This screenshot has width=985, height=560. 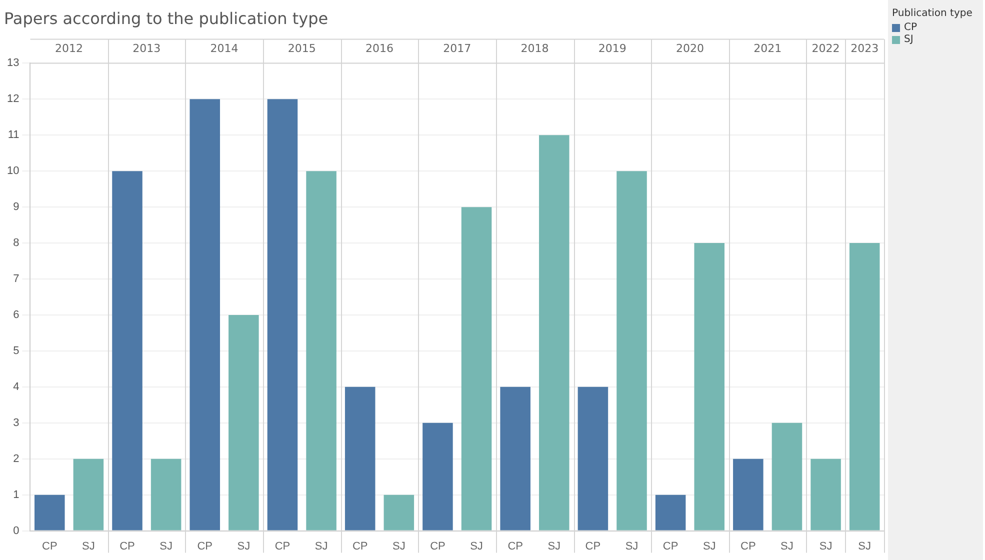 What do you see at coordinates (14, 135) in the screenshot?
I see `y-tick-label: 11` at bounding box center [14, 135].